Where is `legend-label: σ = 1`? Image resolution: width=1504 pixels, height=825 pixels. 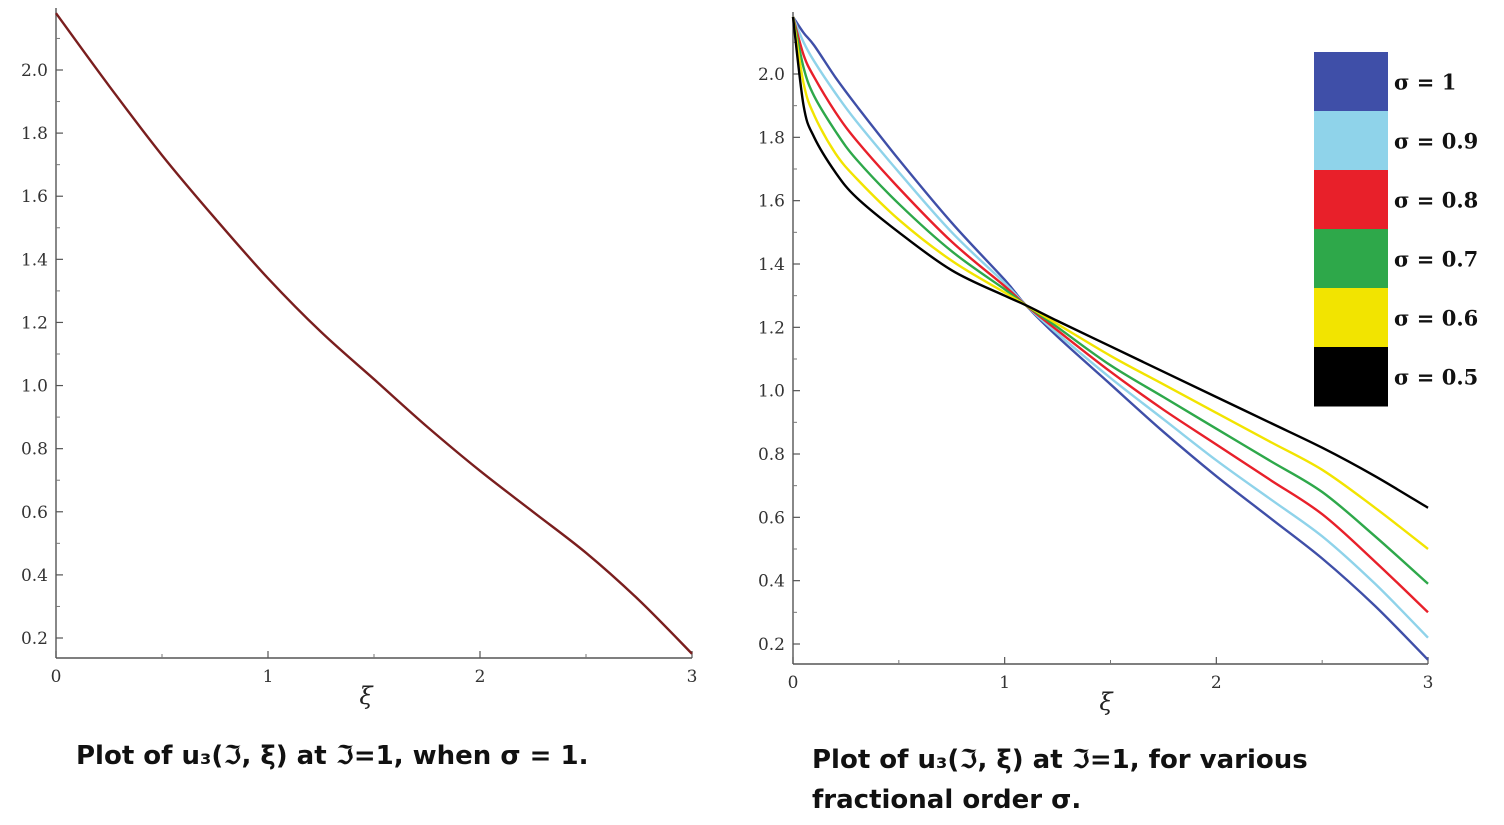 legend-label: σ = 1 is located at coordinates (1425, 82).